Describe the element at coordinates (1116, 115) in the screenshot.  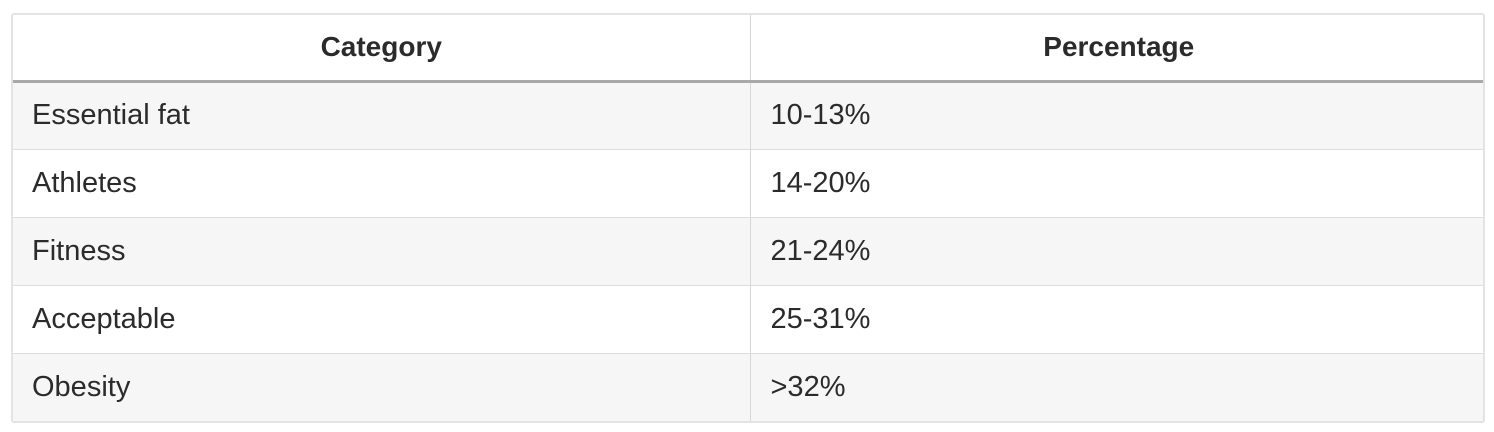
I see `percentage-cell: 10-13%` at that location.